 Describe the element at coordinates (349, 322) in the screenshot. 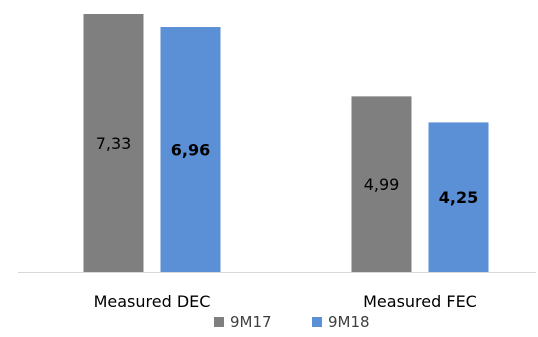

I see `legend-label-9M18: 9M18` at that location.